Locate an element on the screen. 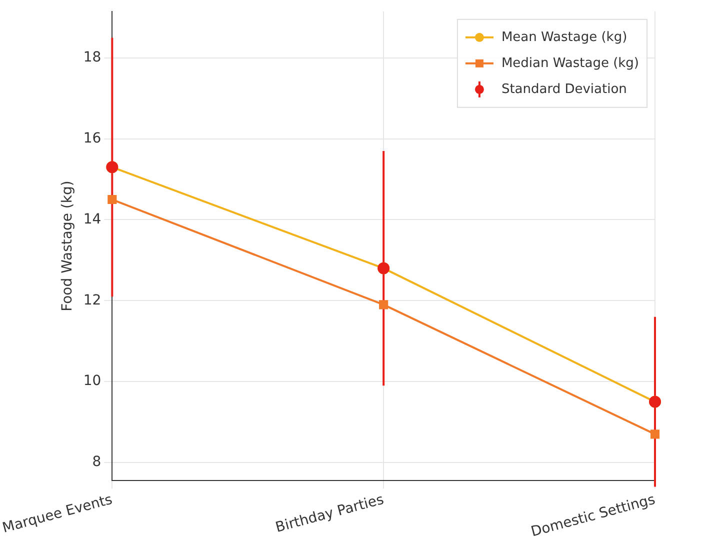 Image resolution: width=715 pixels, height=550 pixels. y-tick-label: 16 is located at coordinates (92, 138).